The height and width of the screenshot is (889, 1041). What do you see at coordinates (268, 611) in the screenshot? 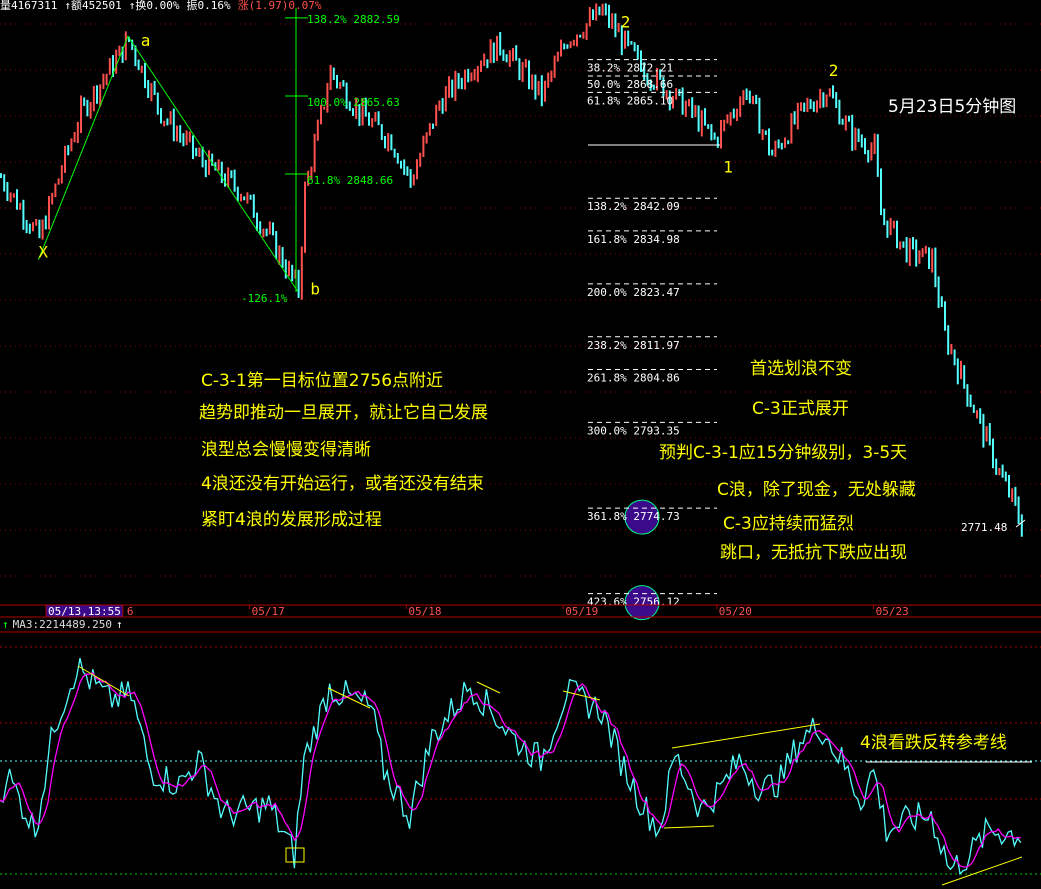
I see `date-tick-label: 05/17` at bounding box center [268, 611].